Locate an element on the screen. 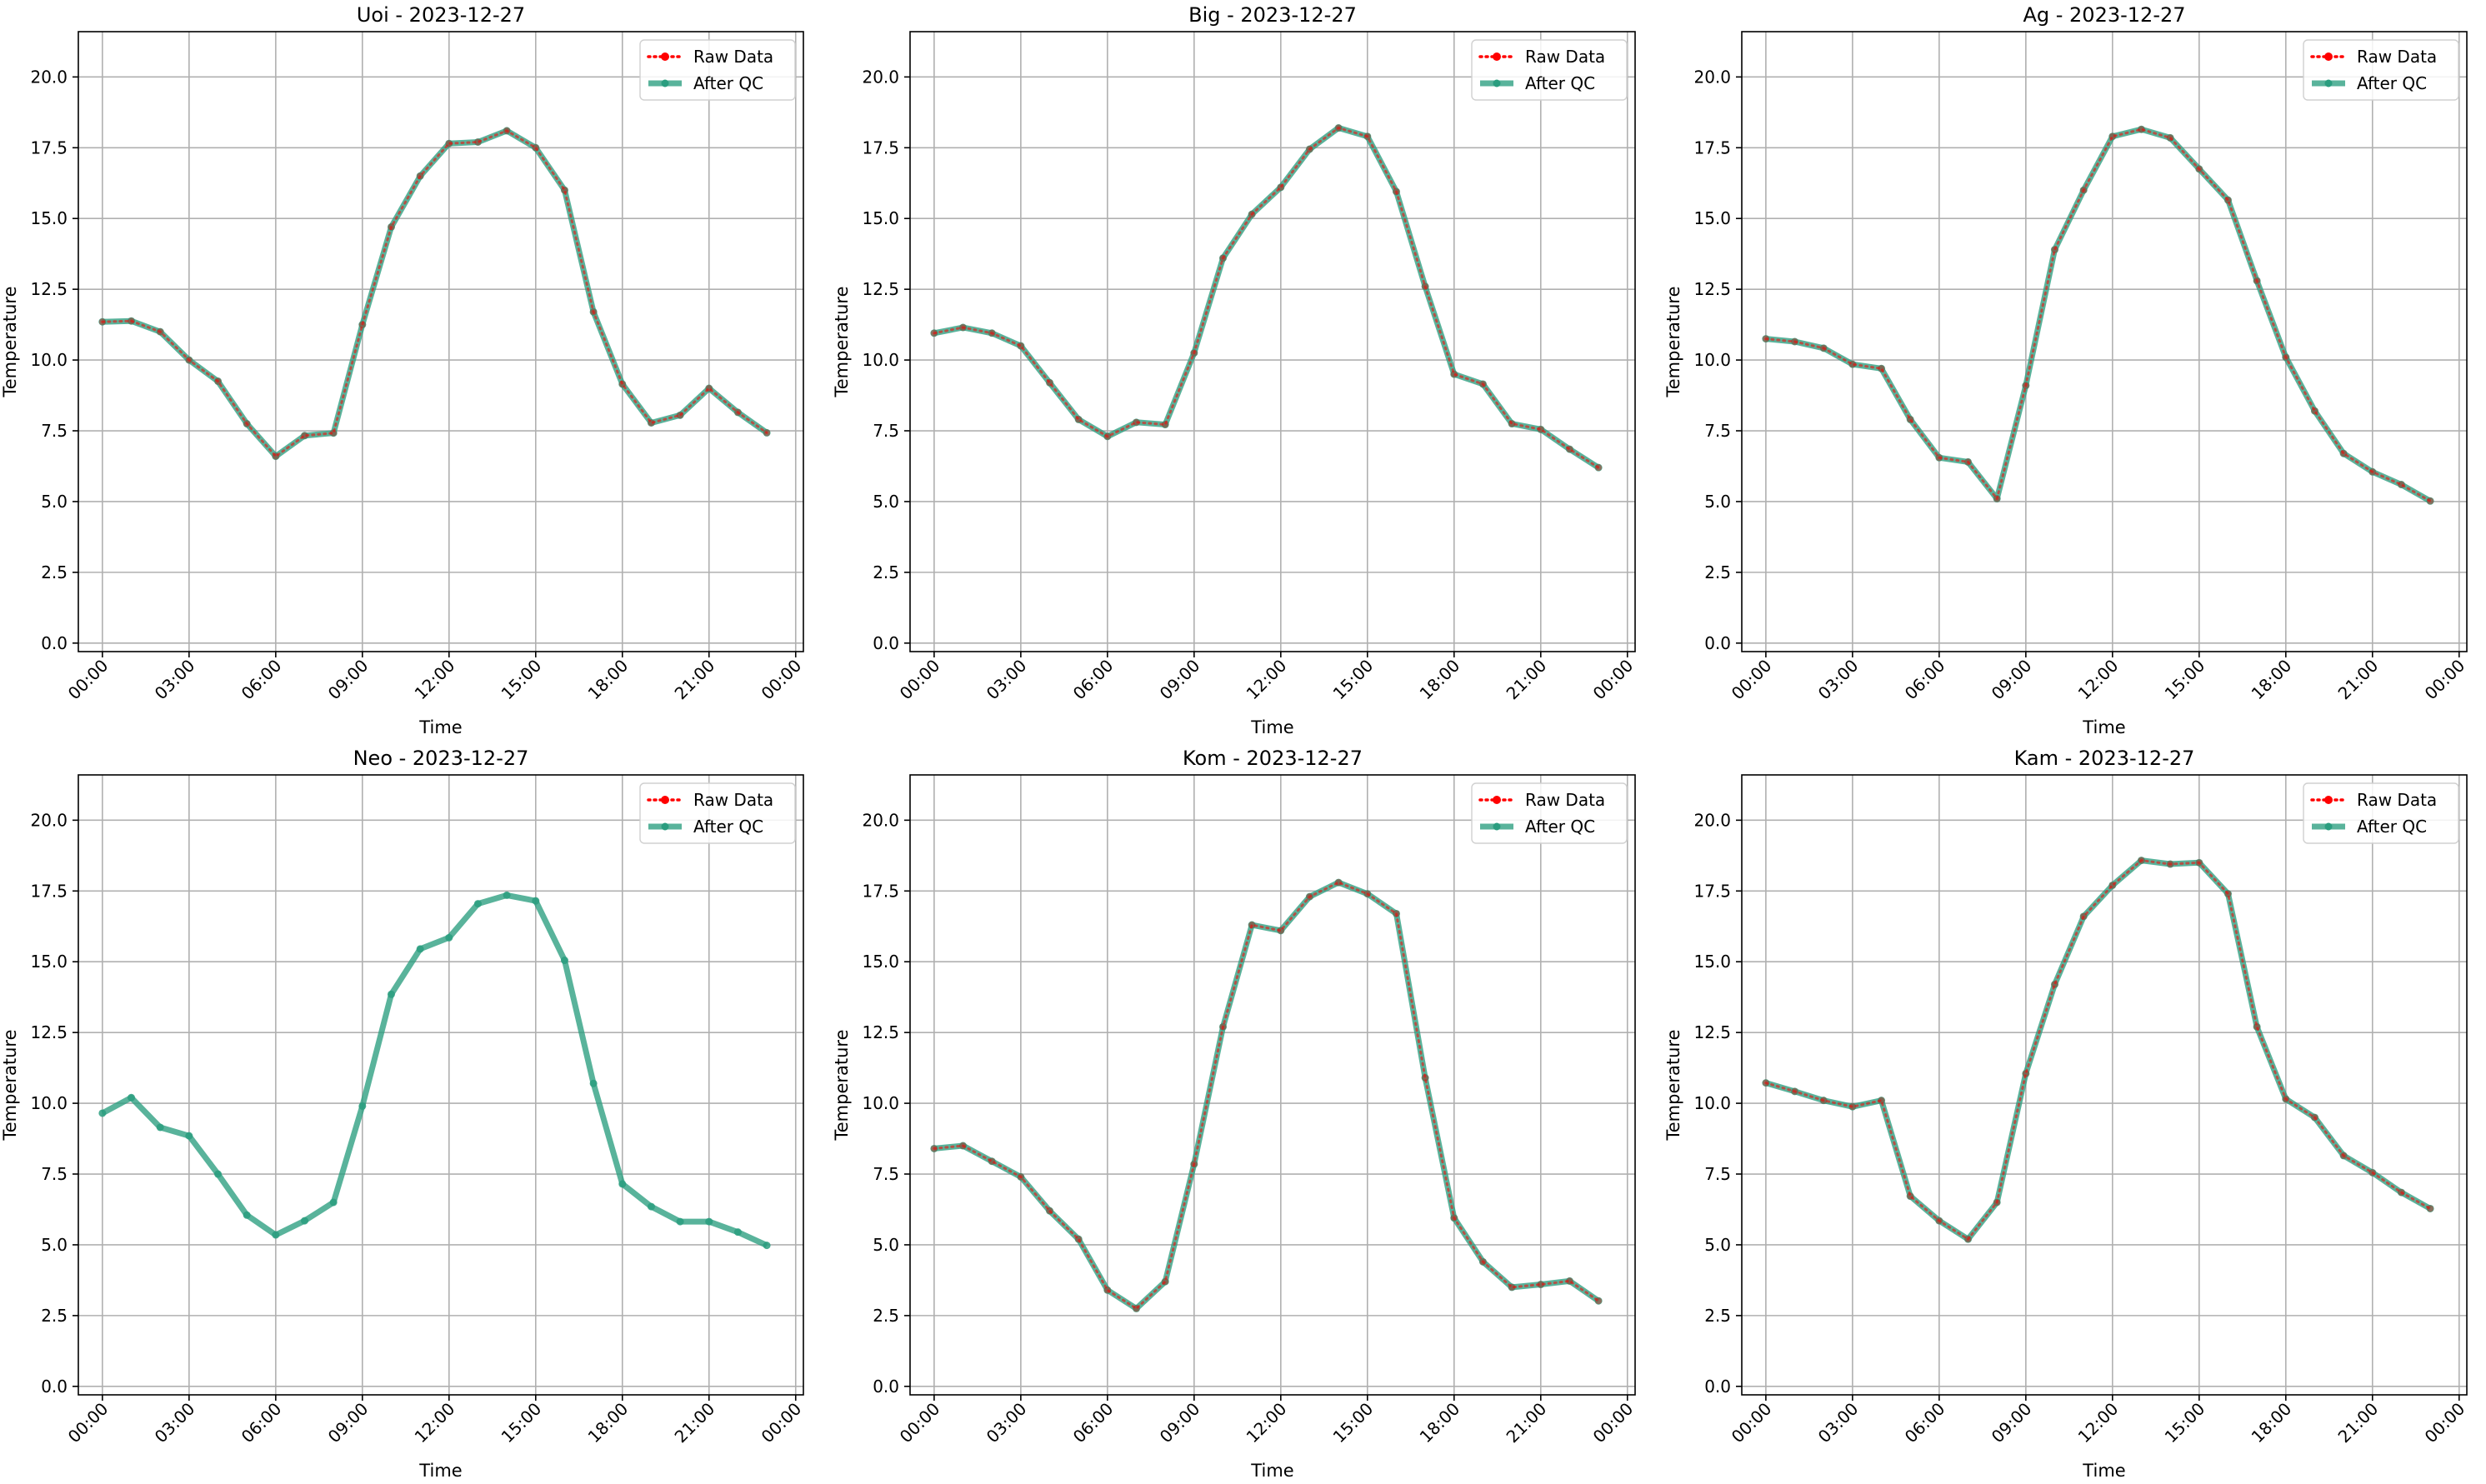 Image resolution: width=2486 pixels, height=1484 pixels. x-tick-label: 06:00 is located at coordinates (1925, 680).